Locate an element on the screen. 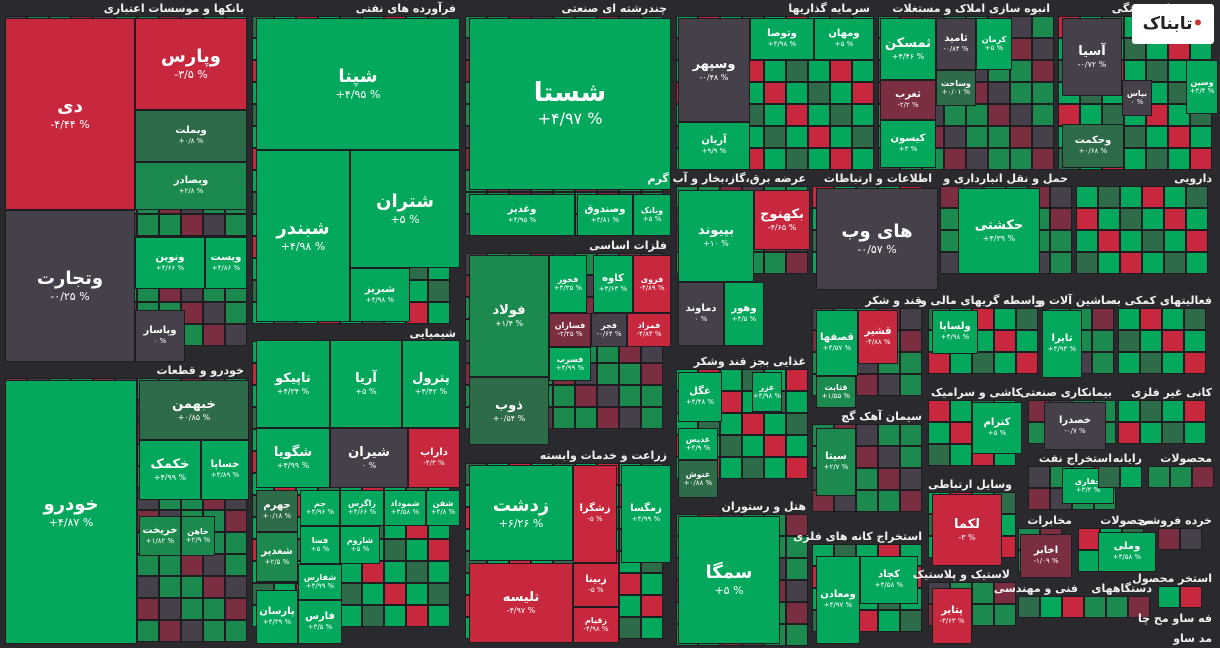 The image size is (1220, 648). stock-tile: فارس +۳/۵ % is located at coordinates (320, 622).